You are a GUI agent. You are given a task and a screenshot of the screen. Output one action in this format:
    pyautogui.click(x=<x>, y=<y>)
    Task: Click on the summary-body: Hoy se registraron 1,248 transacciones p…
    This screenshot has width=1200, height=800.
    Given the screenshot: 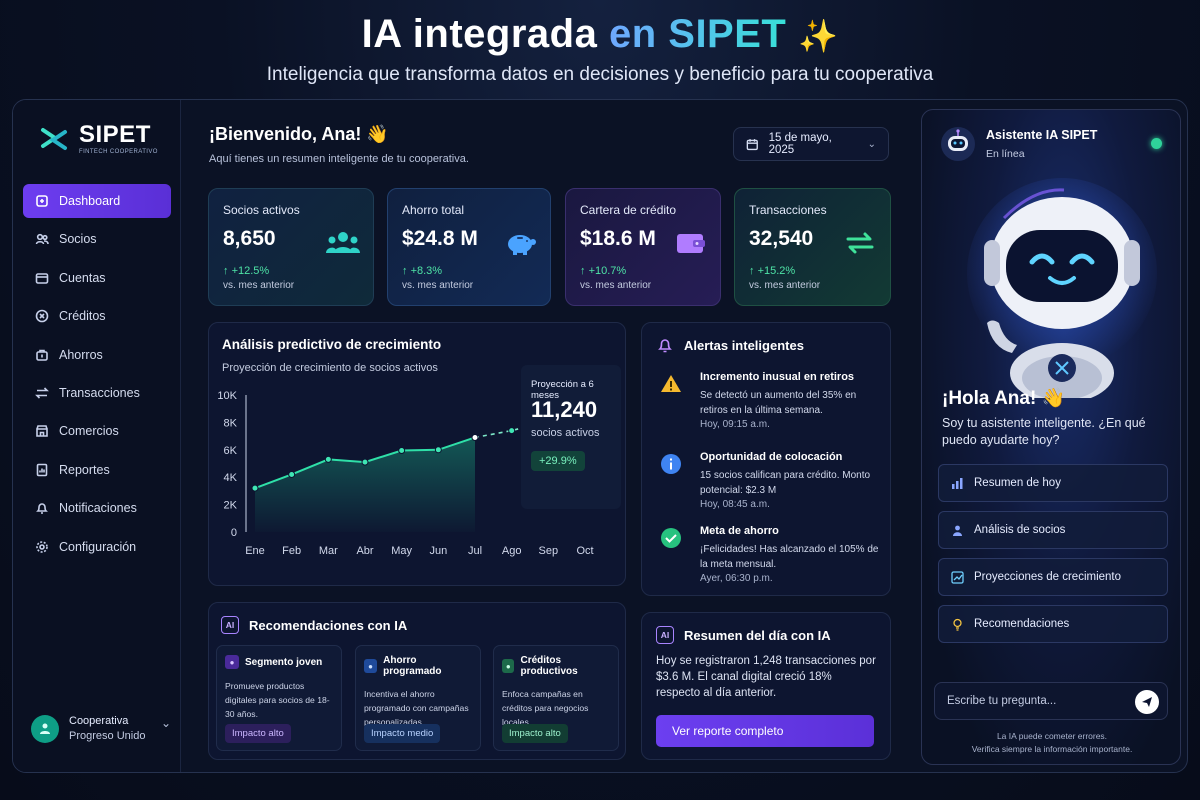 What is the action you would take?
    pyautogui.click(x=766, y=677)
    